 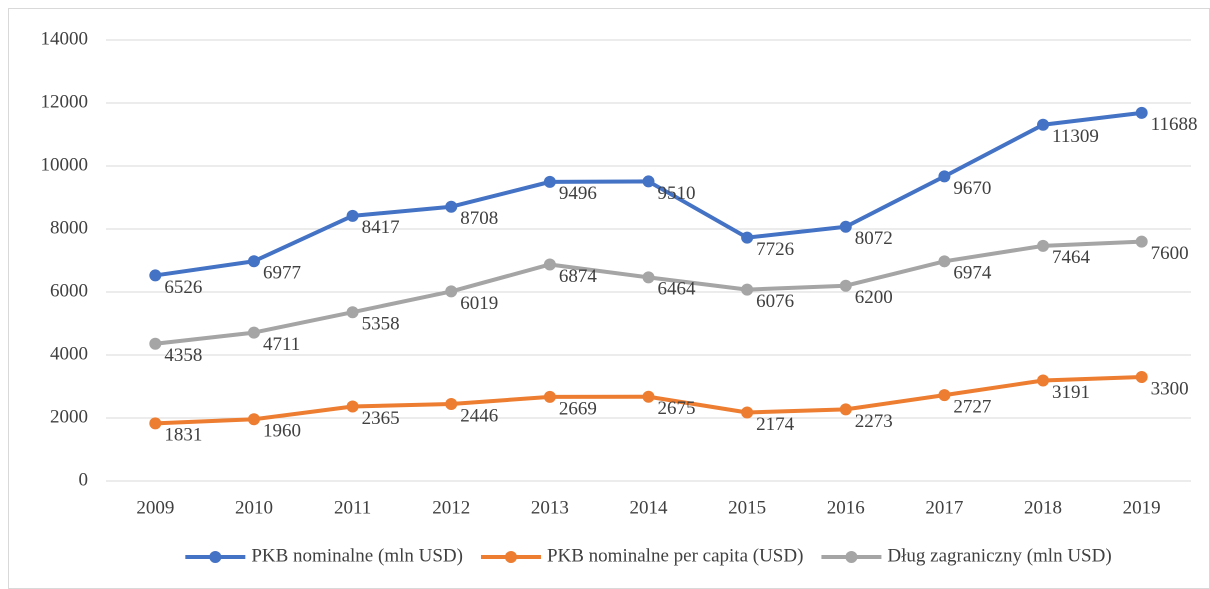 What do you see at coordinates (999, 555) in the screenshot?
I see `legend-label: Dług zagraniczny (mln USD)` at bounding box center [999, 555].